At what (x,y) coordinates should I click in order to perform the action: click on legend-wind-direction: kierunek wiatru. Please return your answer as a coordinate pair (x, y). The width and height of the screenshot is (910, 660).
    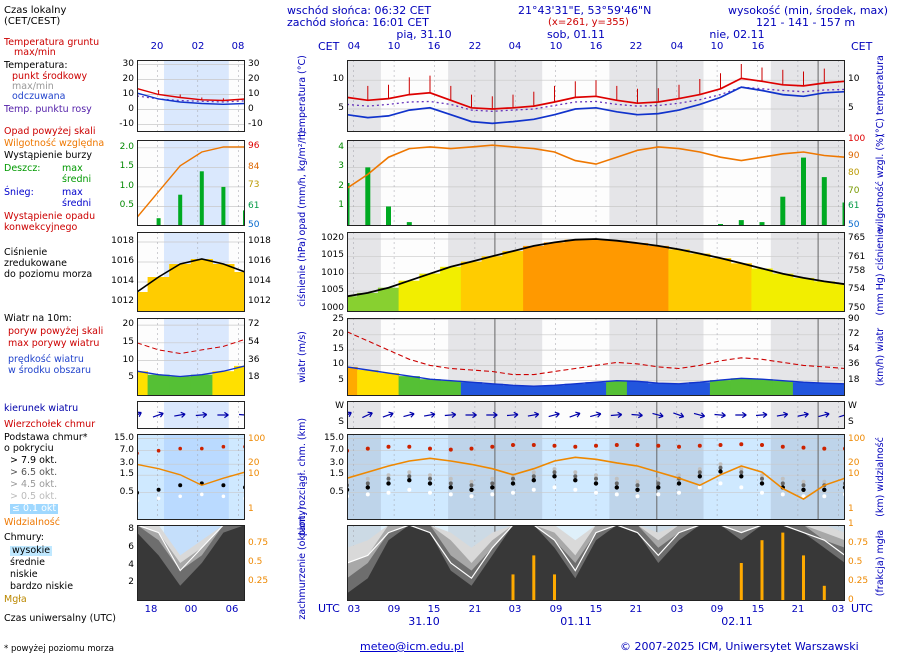
    Looking at the image, I should click on (41, 408).